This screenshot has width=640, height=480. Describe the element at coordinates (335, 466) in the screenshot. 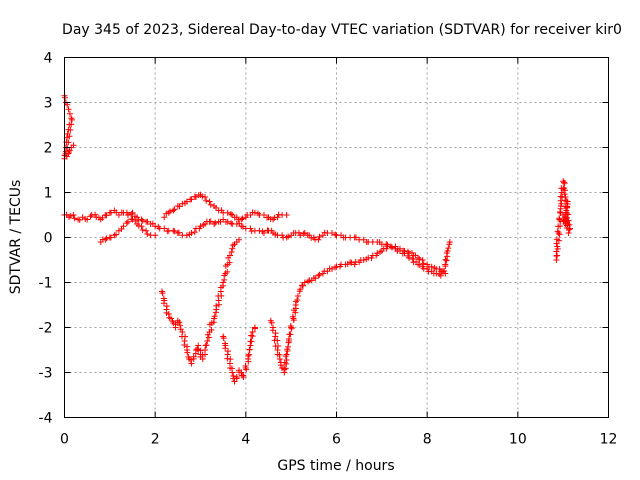

I see `x-axis-label: GPS time / hours` at that location.